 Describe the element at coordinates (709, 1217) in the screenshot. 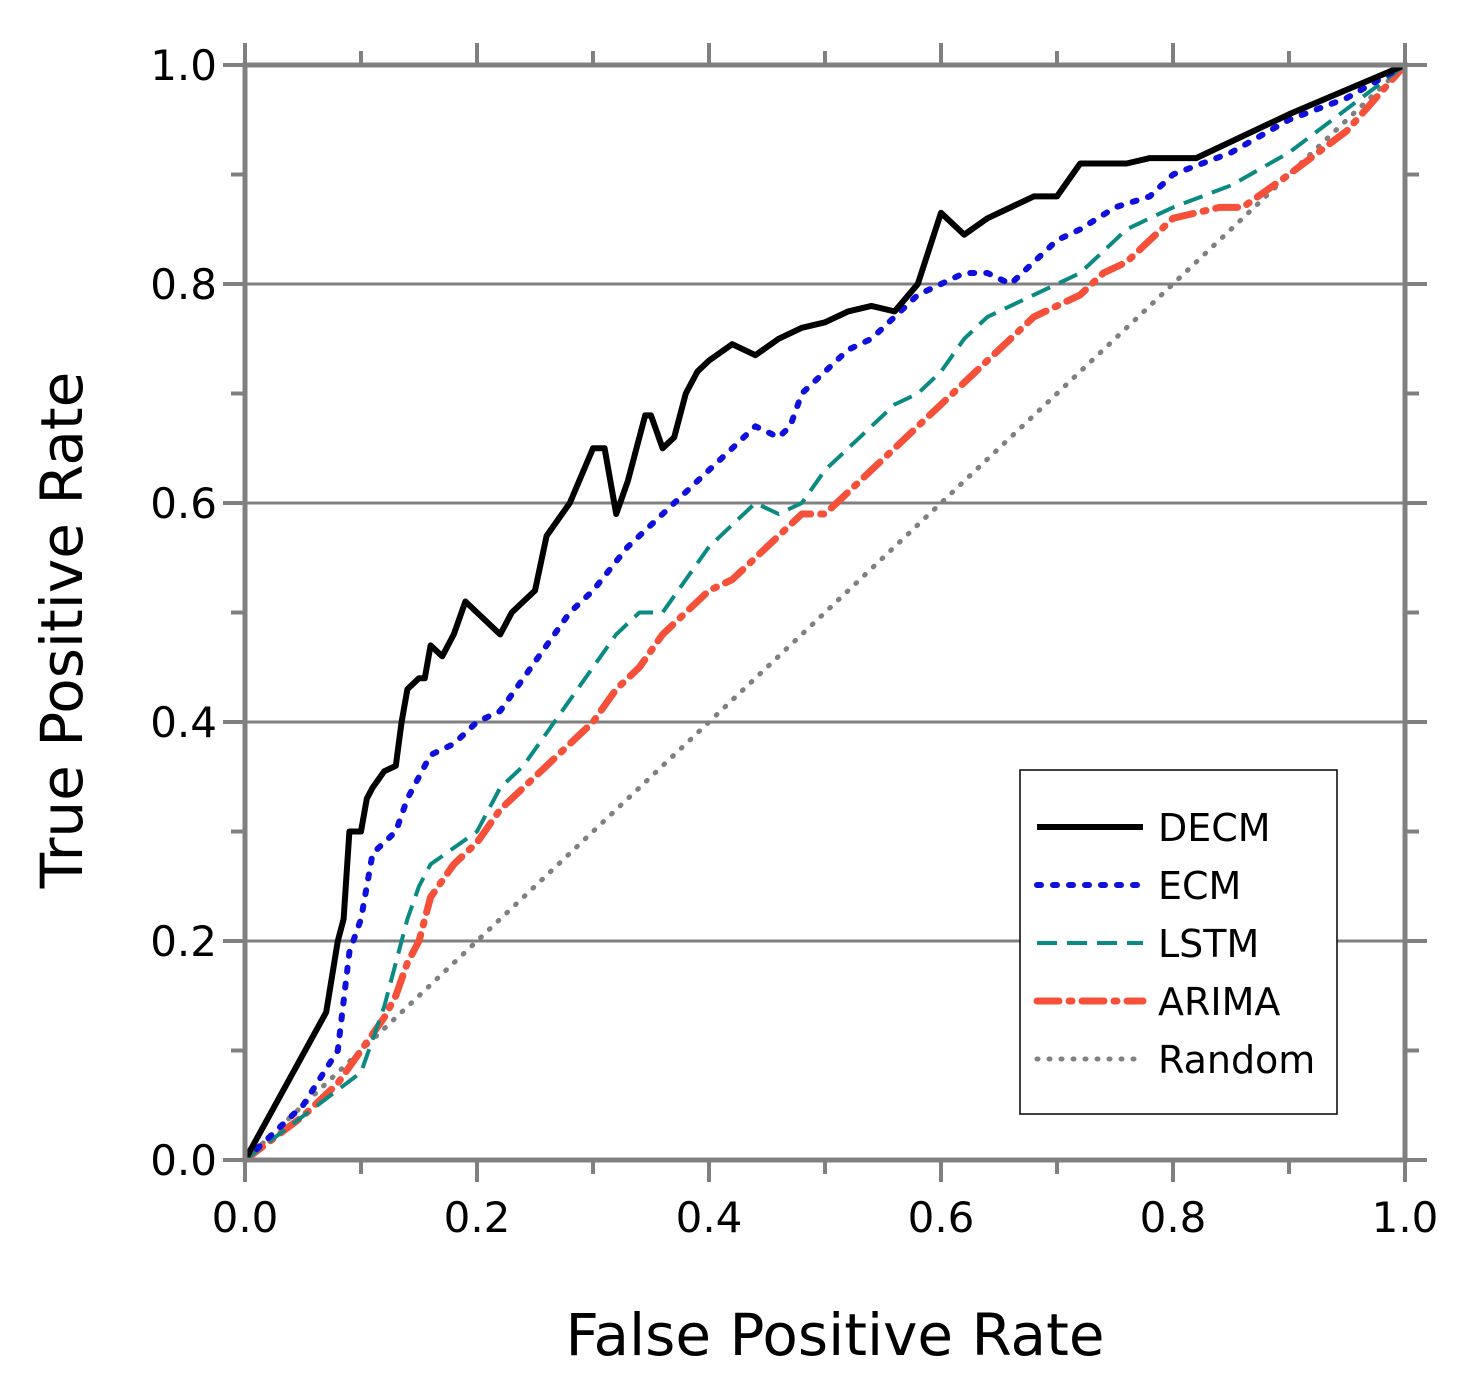

I see `x-tick-label-0.4: 0.4` at that location.